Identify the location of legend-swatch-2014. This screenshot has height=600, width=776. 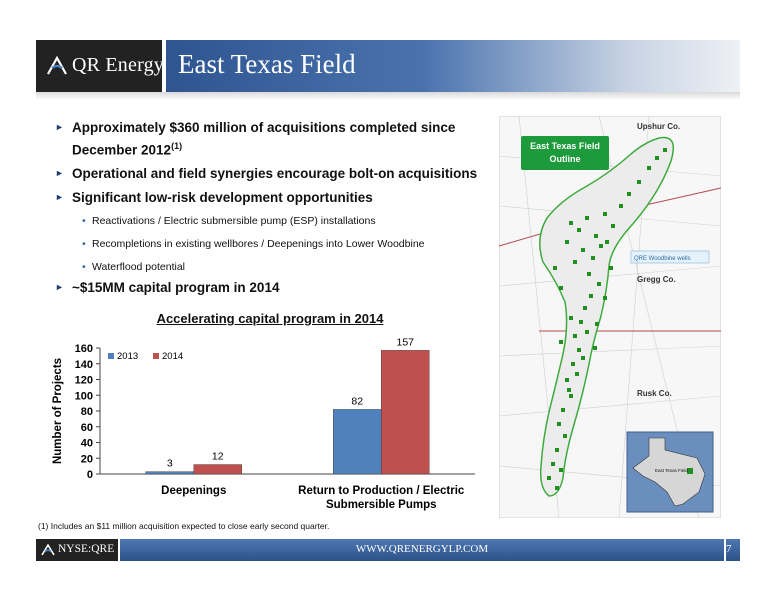
(156, 356).